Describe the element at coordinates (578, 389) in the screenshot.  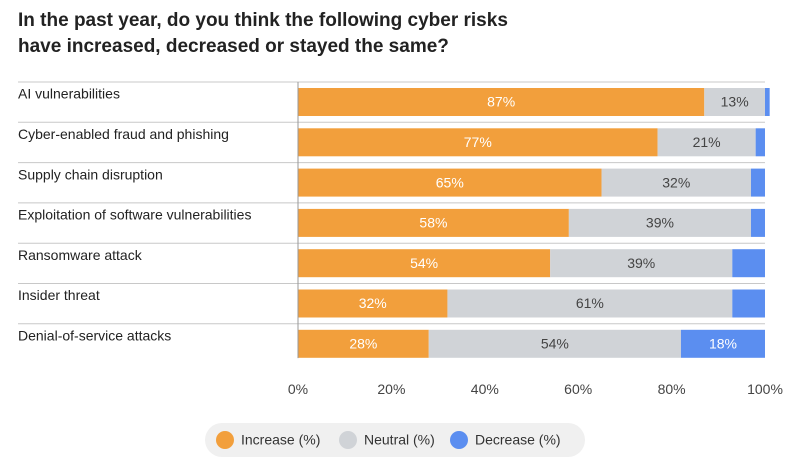
I see `x-tick-label: 60%` at that location.